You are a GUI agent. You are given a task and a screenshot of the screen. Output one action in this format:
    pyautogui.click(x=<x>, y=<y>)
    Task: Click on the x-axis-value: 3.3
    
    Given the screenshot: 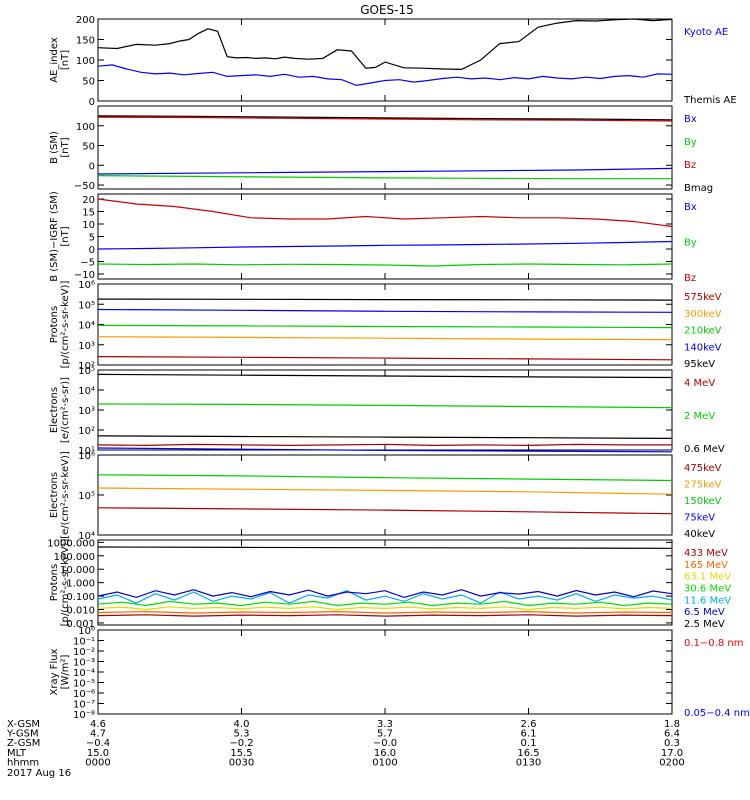 What is the action you would take?
    pyautogui.click(x=385, y=724)
    